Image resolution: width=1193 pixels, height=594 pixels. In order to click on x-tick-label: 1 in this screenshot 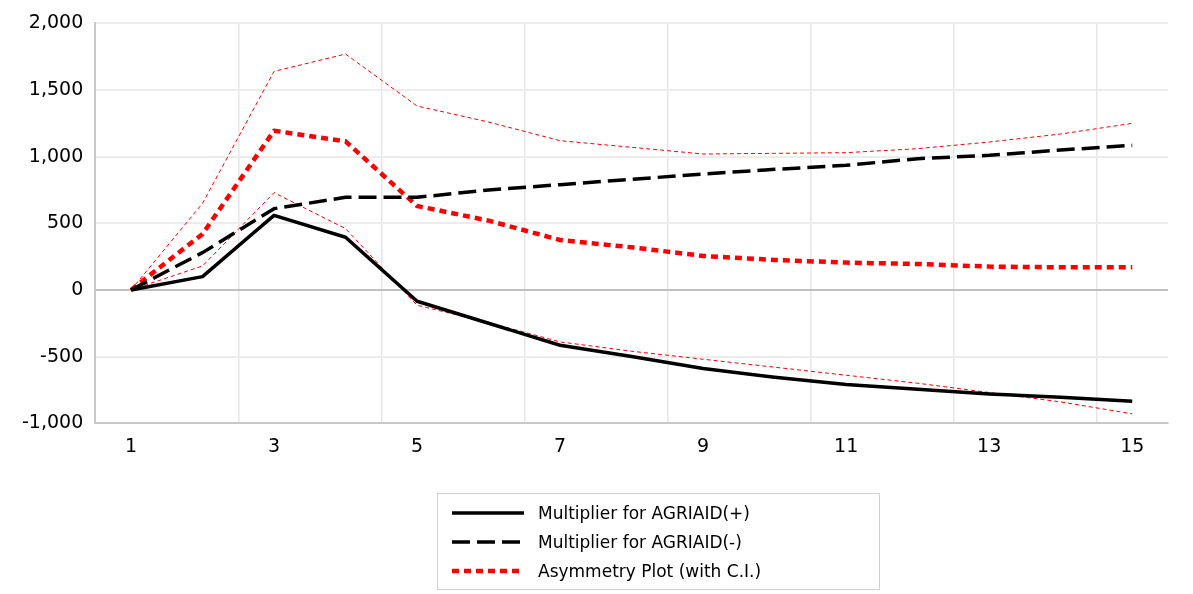, I will do `click(131, 444)`.